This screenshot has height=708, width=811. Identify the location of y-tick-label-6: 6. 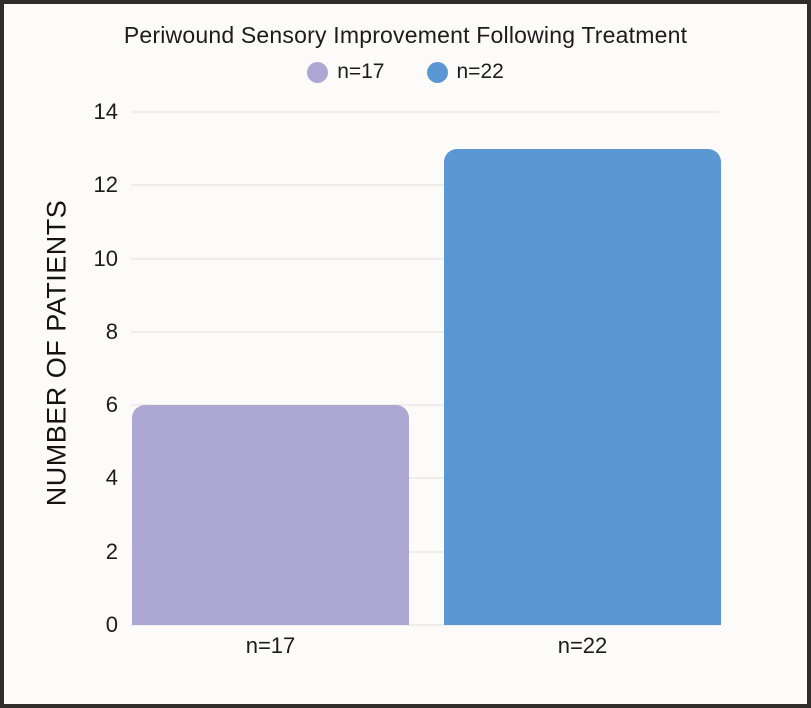
(111, 405).